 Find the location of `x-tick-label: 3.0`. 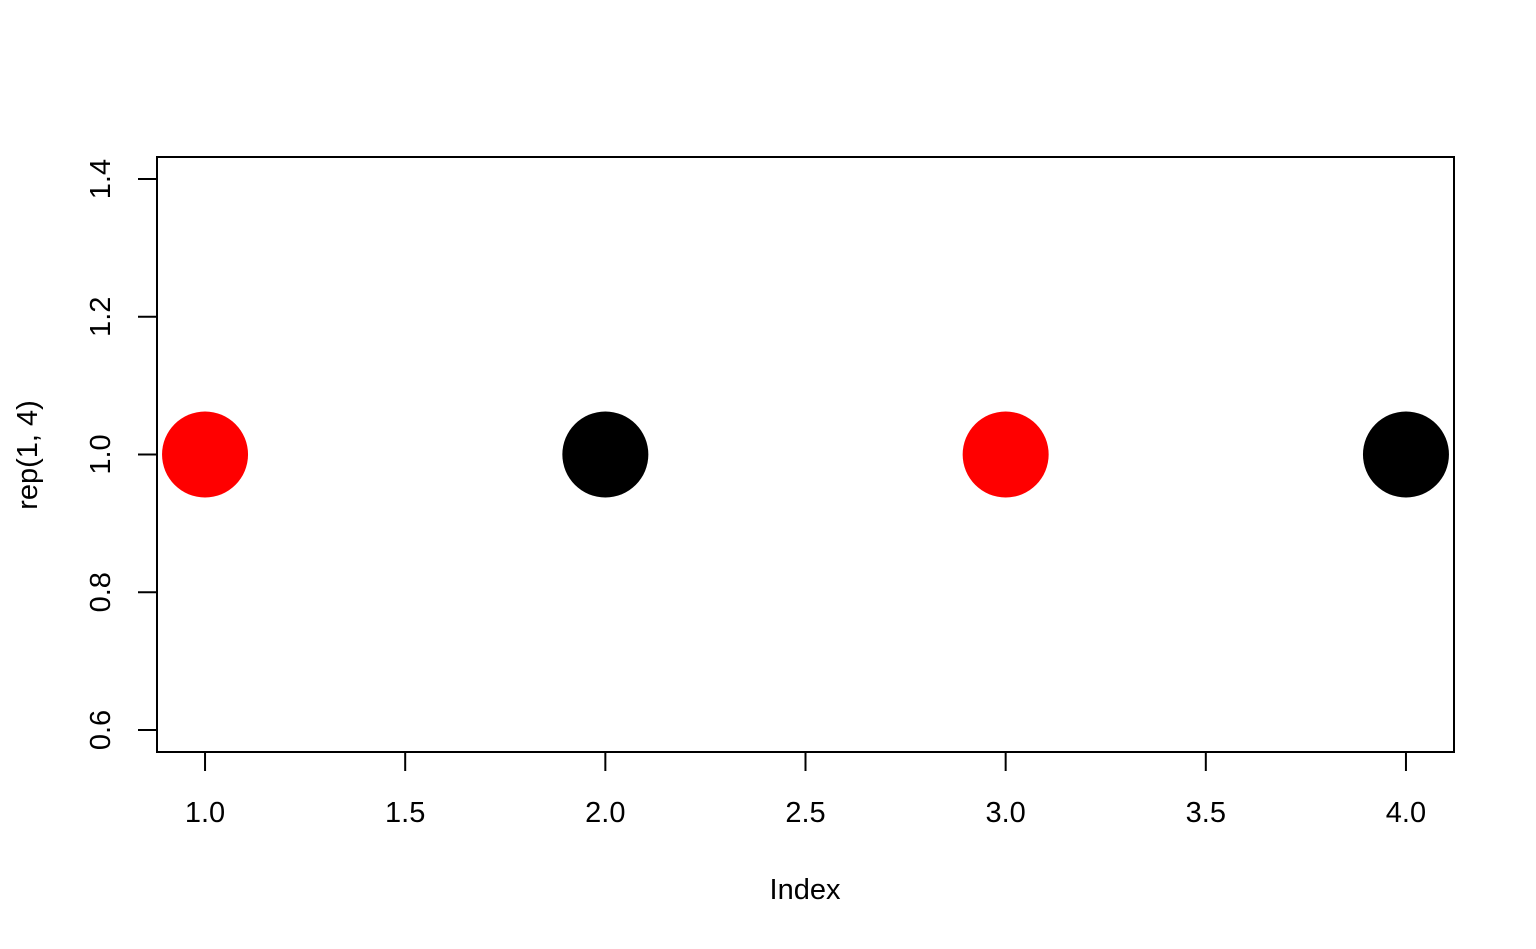

x-tick-label: 3.0 is located at coordinates (1005, 813).